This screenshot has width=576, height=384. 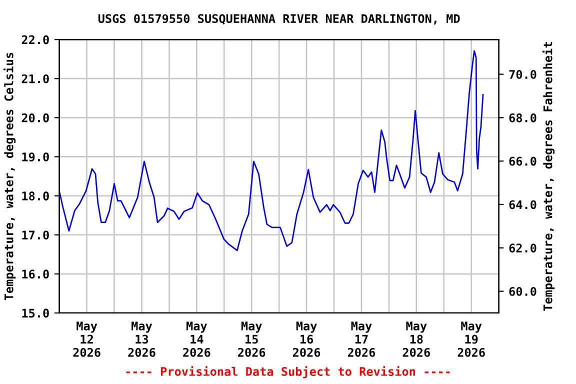 I want to click on y2-tick-label: 62.0, so click(x=522, y=248).